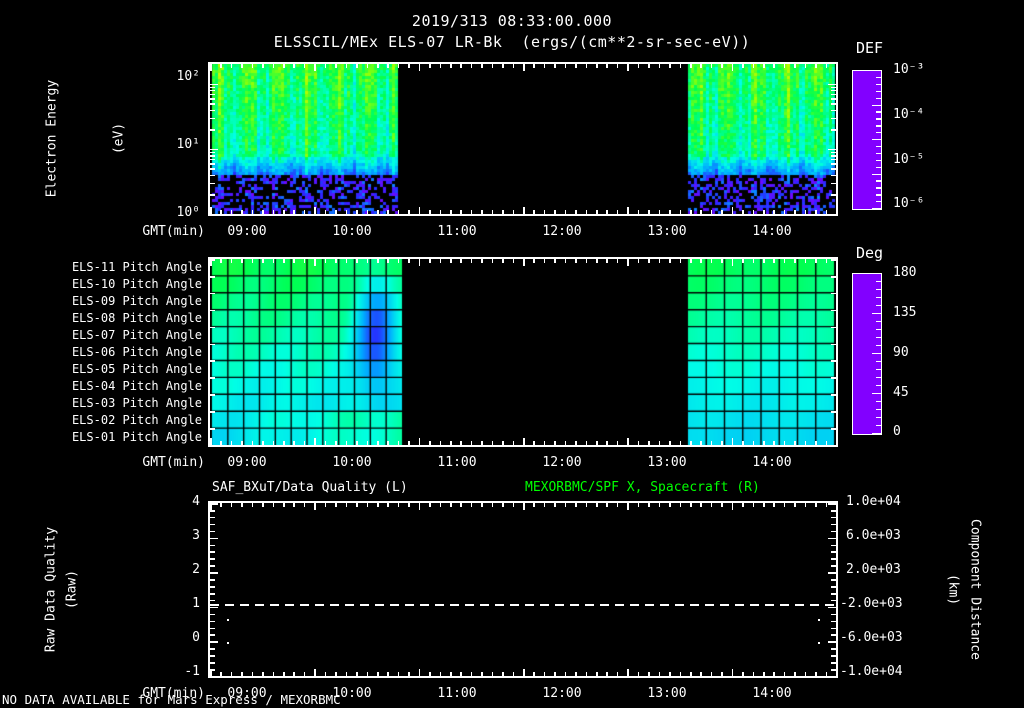 This screenshot has width=1024, height=708. I want to click on plot-timestamp: 2019/313 08:33:00.000, so click(512, 21).